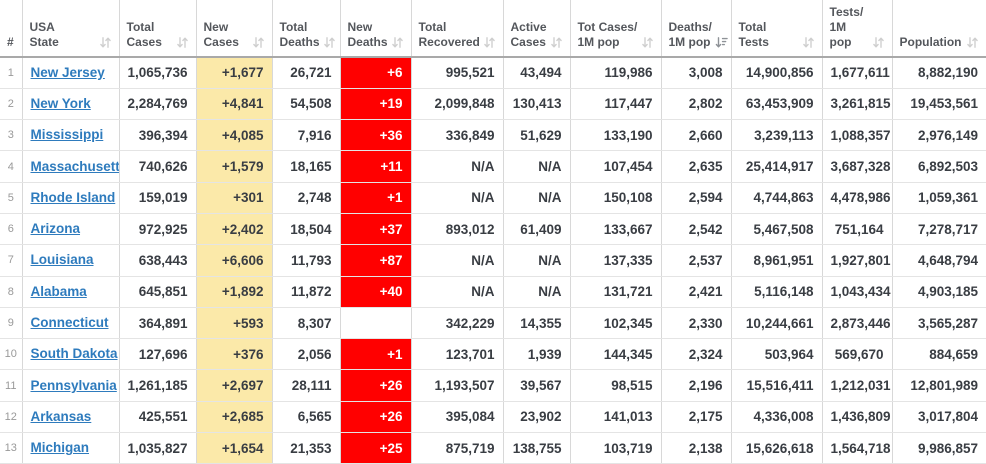 The width and height of the screenshot is (986, 464). What do you see at coordinates (721, 43) in the screenshot?
I see `sort-descending-icon` at bounding box center [721, 43].